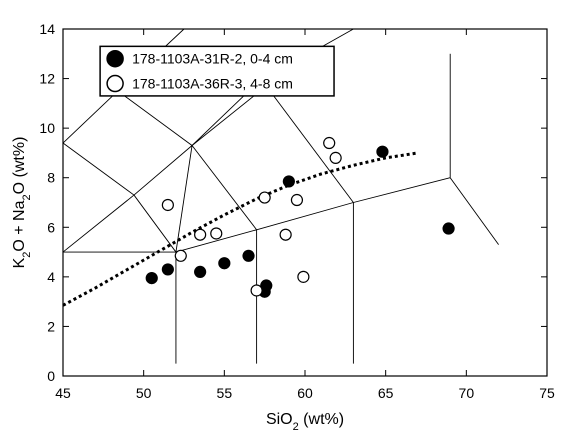 This screenshot has height=441, width=576. I want to click on x-tick-label: 70, so click(467, 393).